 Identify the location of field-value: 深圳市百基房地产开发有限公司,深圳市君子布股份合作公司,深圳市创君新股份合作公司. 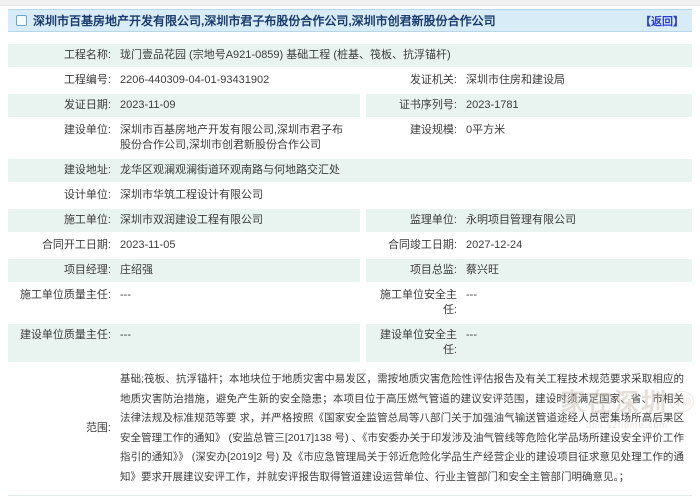
(232, 137).